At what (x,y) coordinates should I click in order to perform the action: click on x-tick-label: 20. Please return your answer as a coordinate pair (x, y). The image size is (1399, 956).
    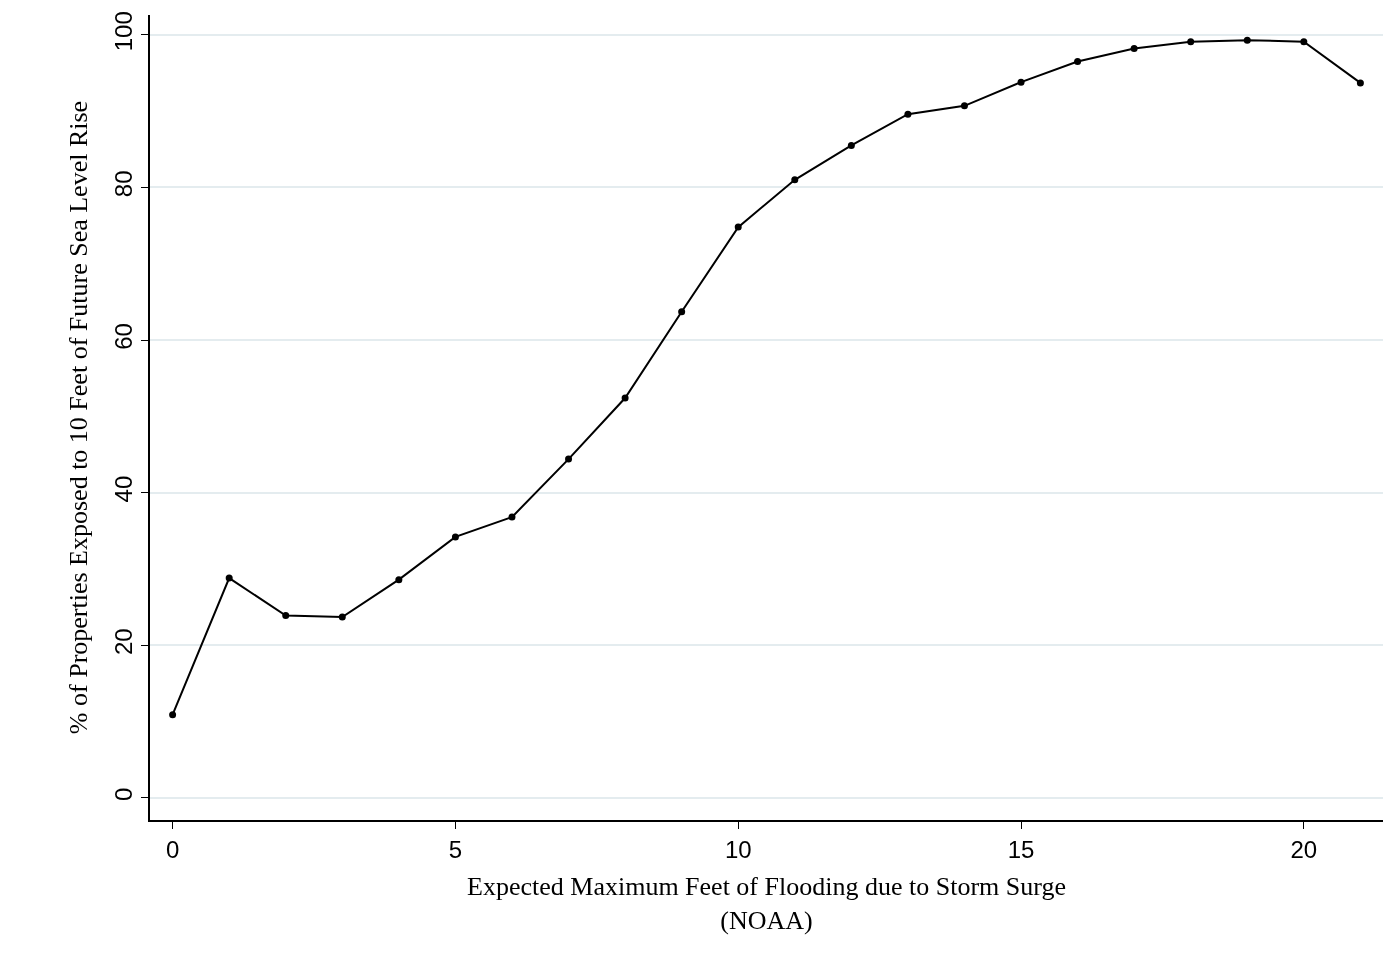
    Looking at the image, I should click on (1304, 849).